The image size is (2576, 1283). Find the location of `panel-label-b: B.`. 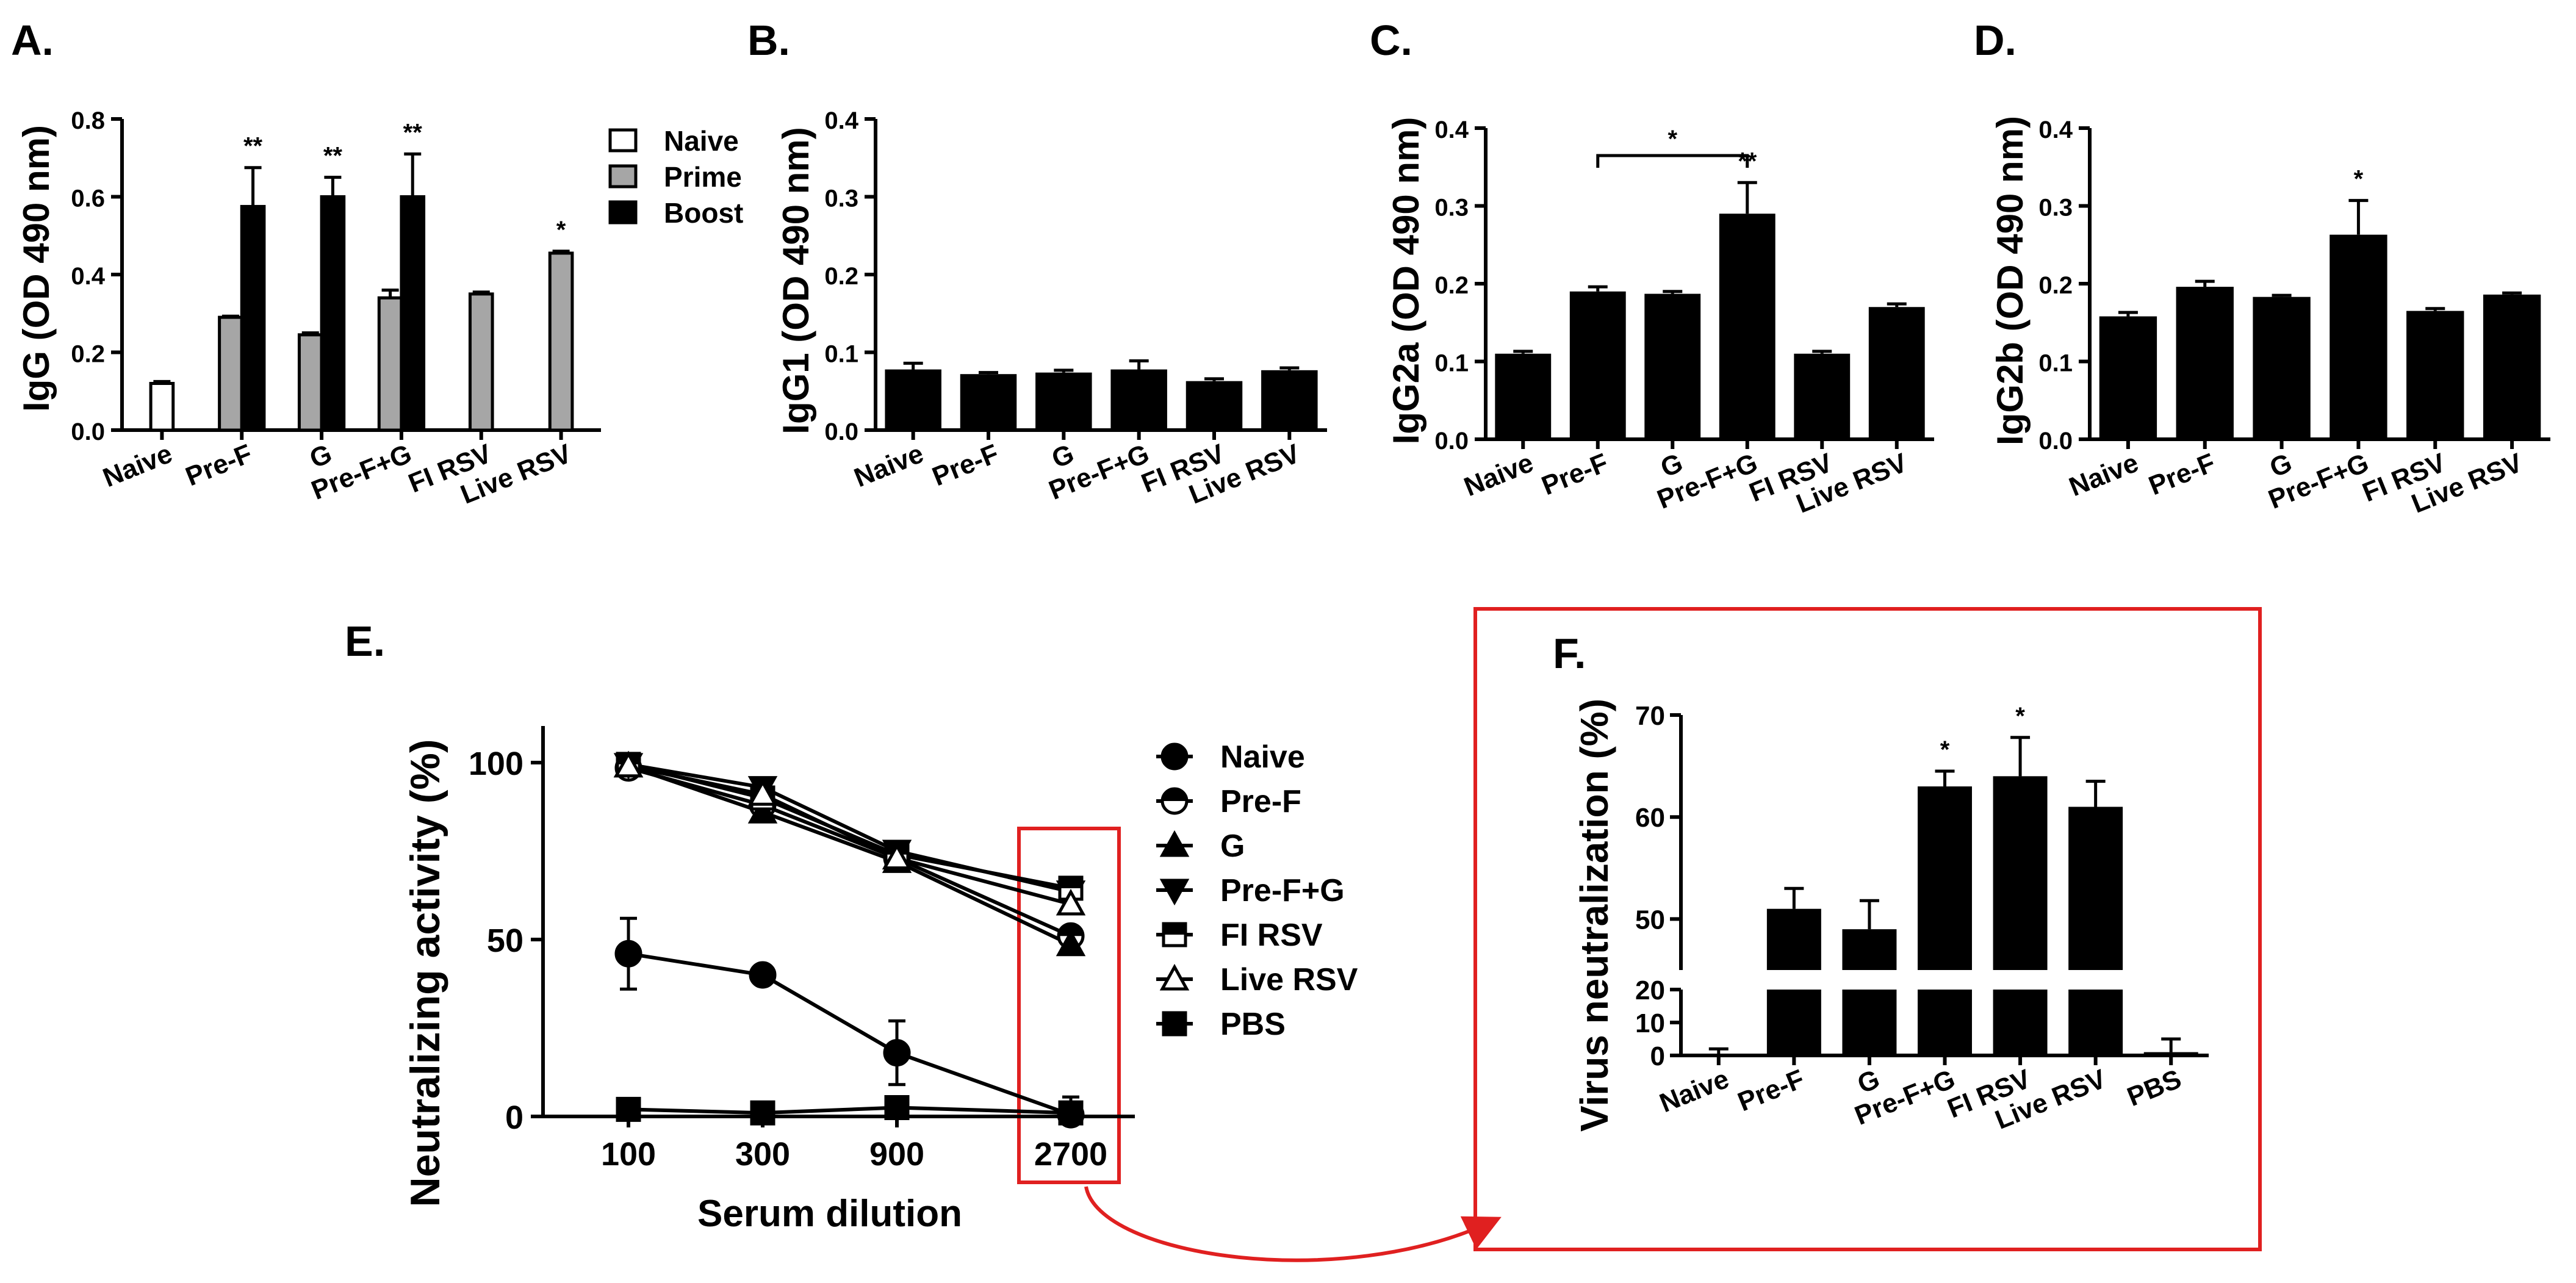

panel-label-b: B. is located at coordinates (768, 40).